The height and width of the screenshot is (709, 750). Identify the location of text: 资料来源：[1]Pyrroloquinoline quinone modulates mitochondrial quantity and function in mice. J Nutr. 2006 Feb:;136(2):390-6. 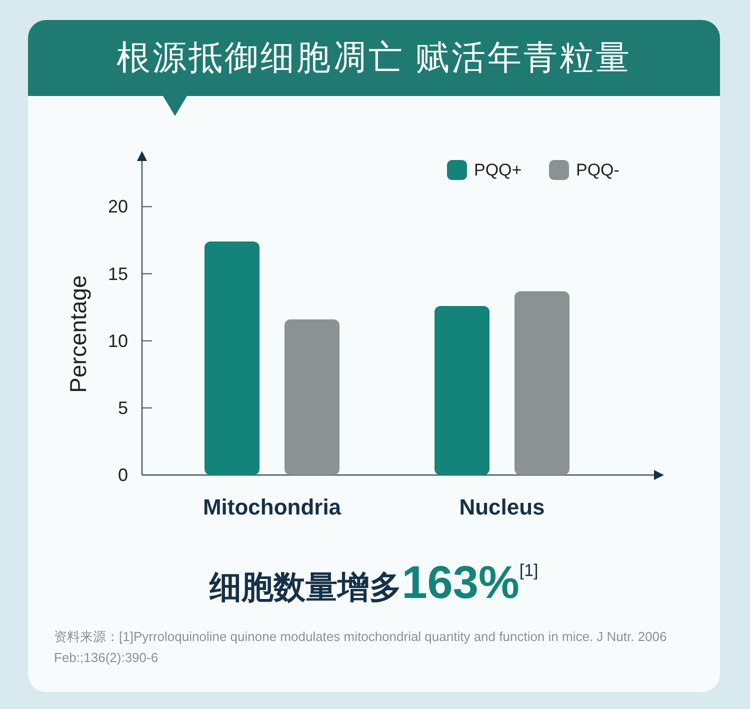
(361, 647).